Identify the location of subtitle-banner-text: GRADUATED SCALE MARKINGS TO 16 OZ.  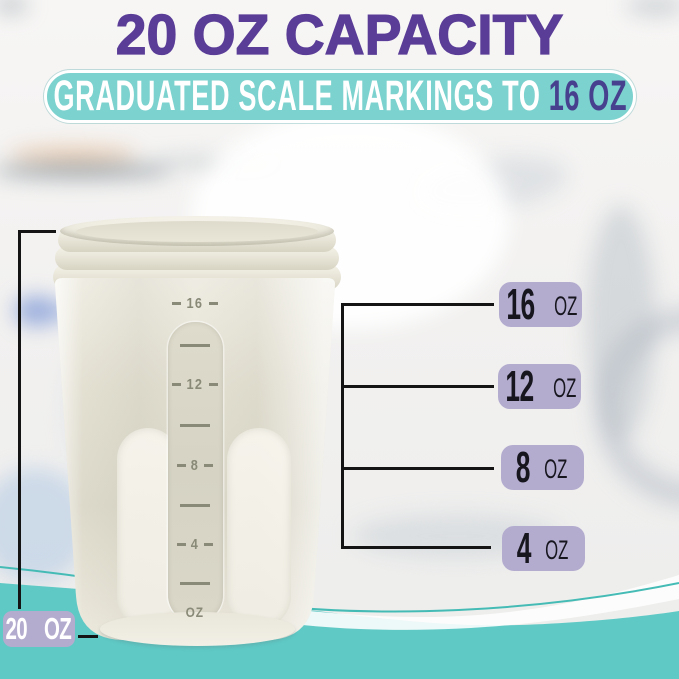
(340, 96).